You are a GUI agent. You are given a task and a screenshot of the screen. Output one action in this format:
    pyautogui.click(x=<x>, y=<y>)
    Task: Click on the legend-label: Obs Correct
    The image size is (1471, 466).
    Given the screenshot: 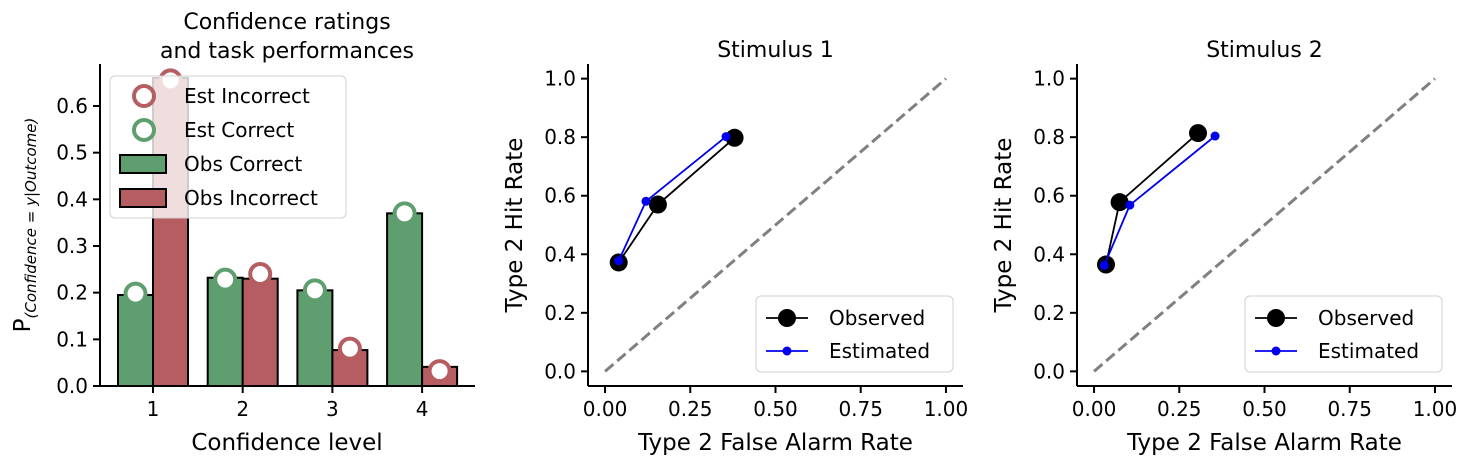 What is the action you would take?
    pyautogui.click(x=243, y=164)
    